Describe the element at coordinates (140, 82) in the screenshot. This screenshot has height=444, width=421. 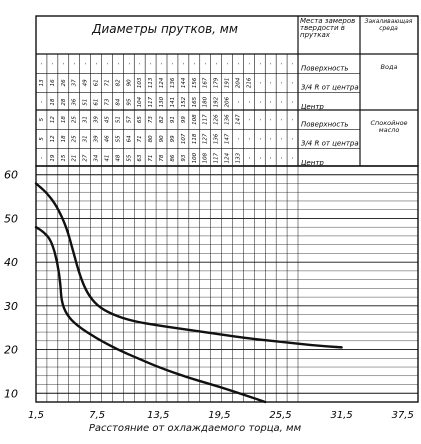
I see `table-cell: 103` at that location.